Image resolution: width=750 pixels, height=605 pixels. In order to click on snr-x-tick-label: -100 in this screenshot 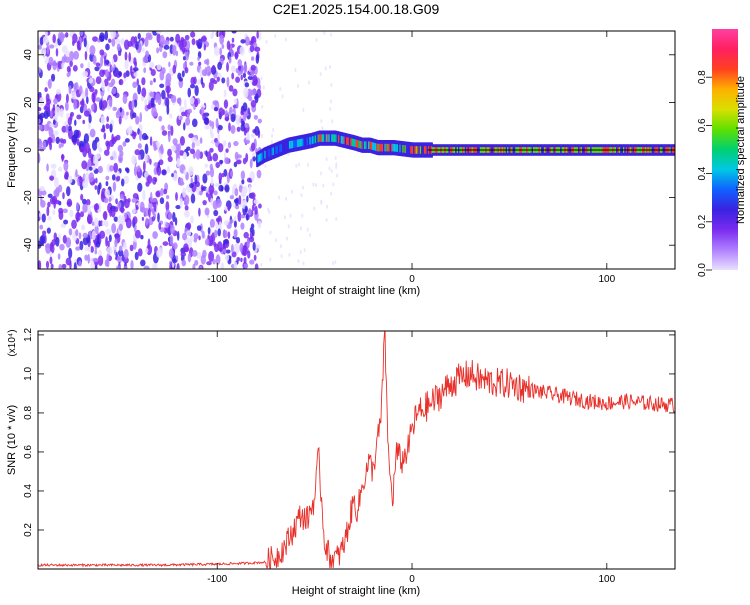, I will do `click(217, 579)`.